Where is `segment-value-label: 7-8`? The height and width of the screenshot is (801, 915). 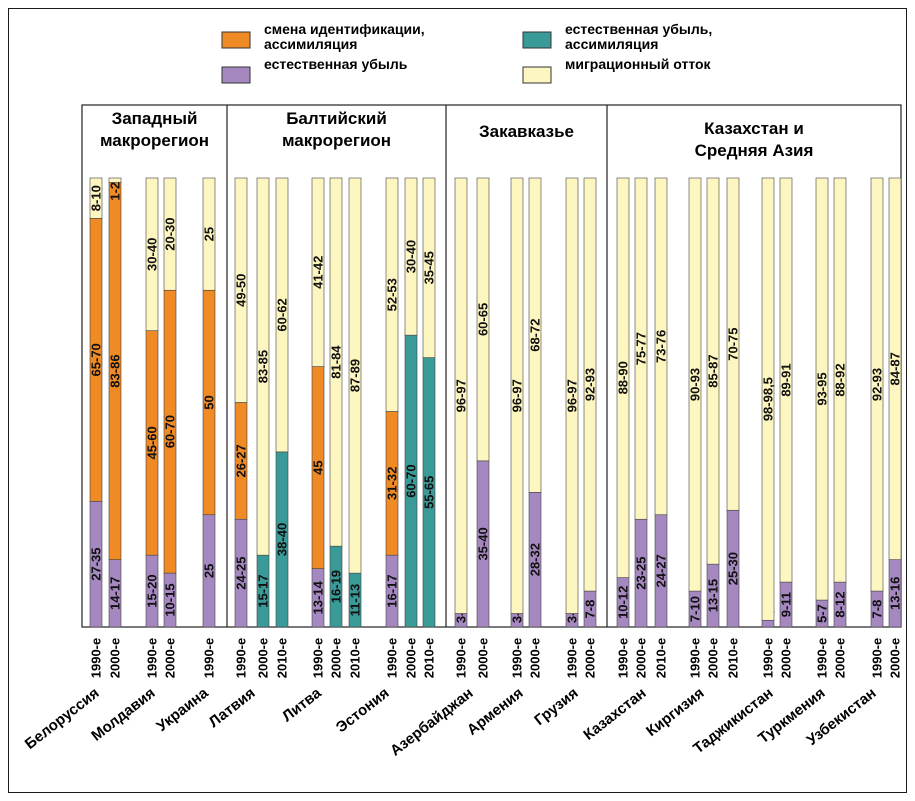 segment-value-label: 7-8 is located at coordinates (590, 609).